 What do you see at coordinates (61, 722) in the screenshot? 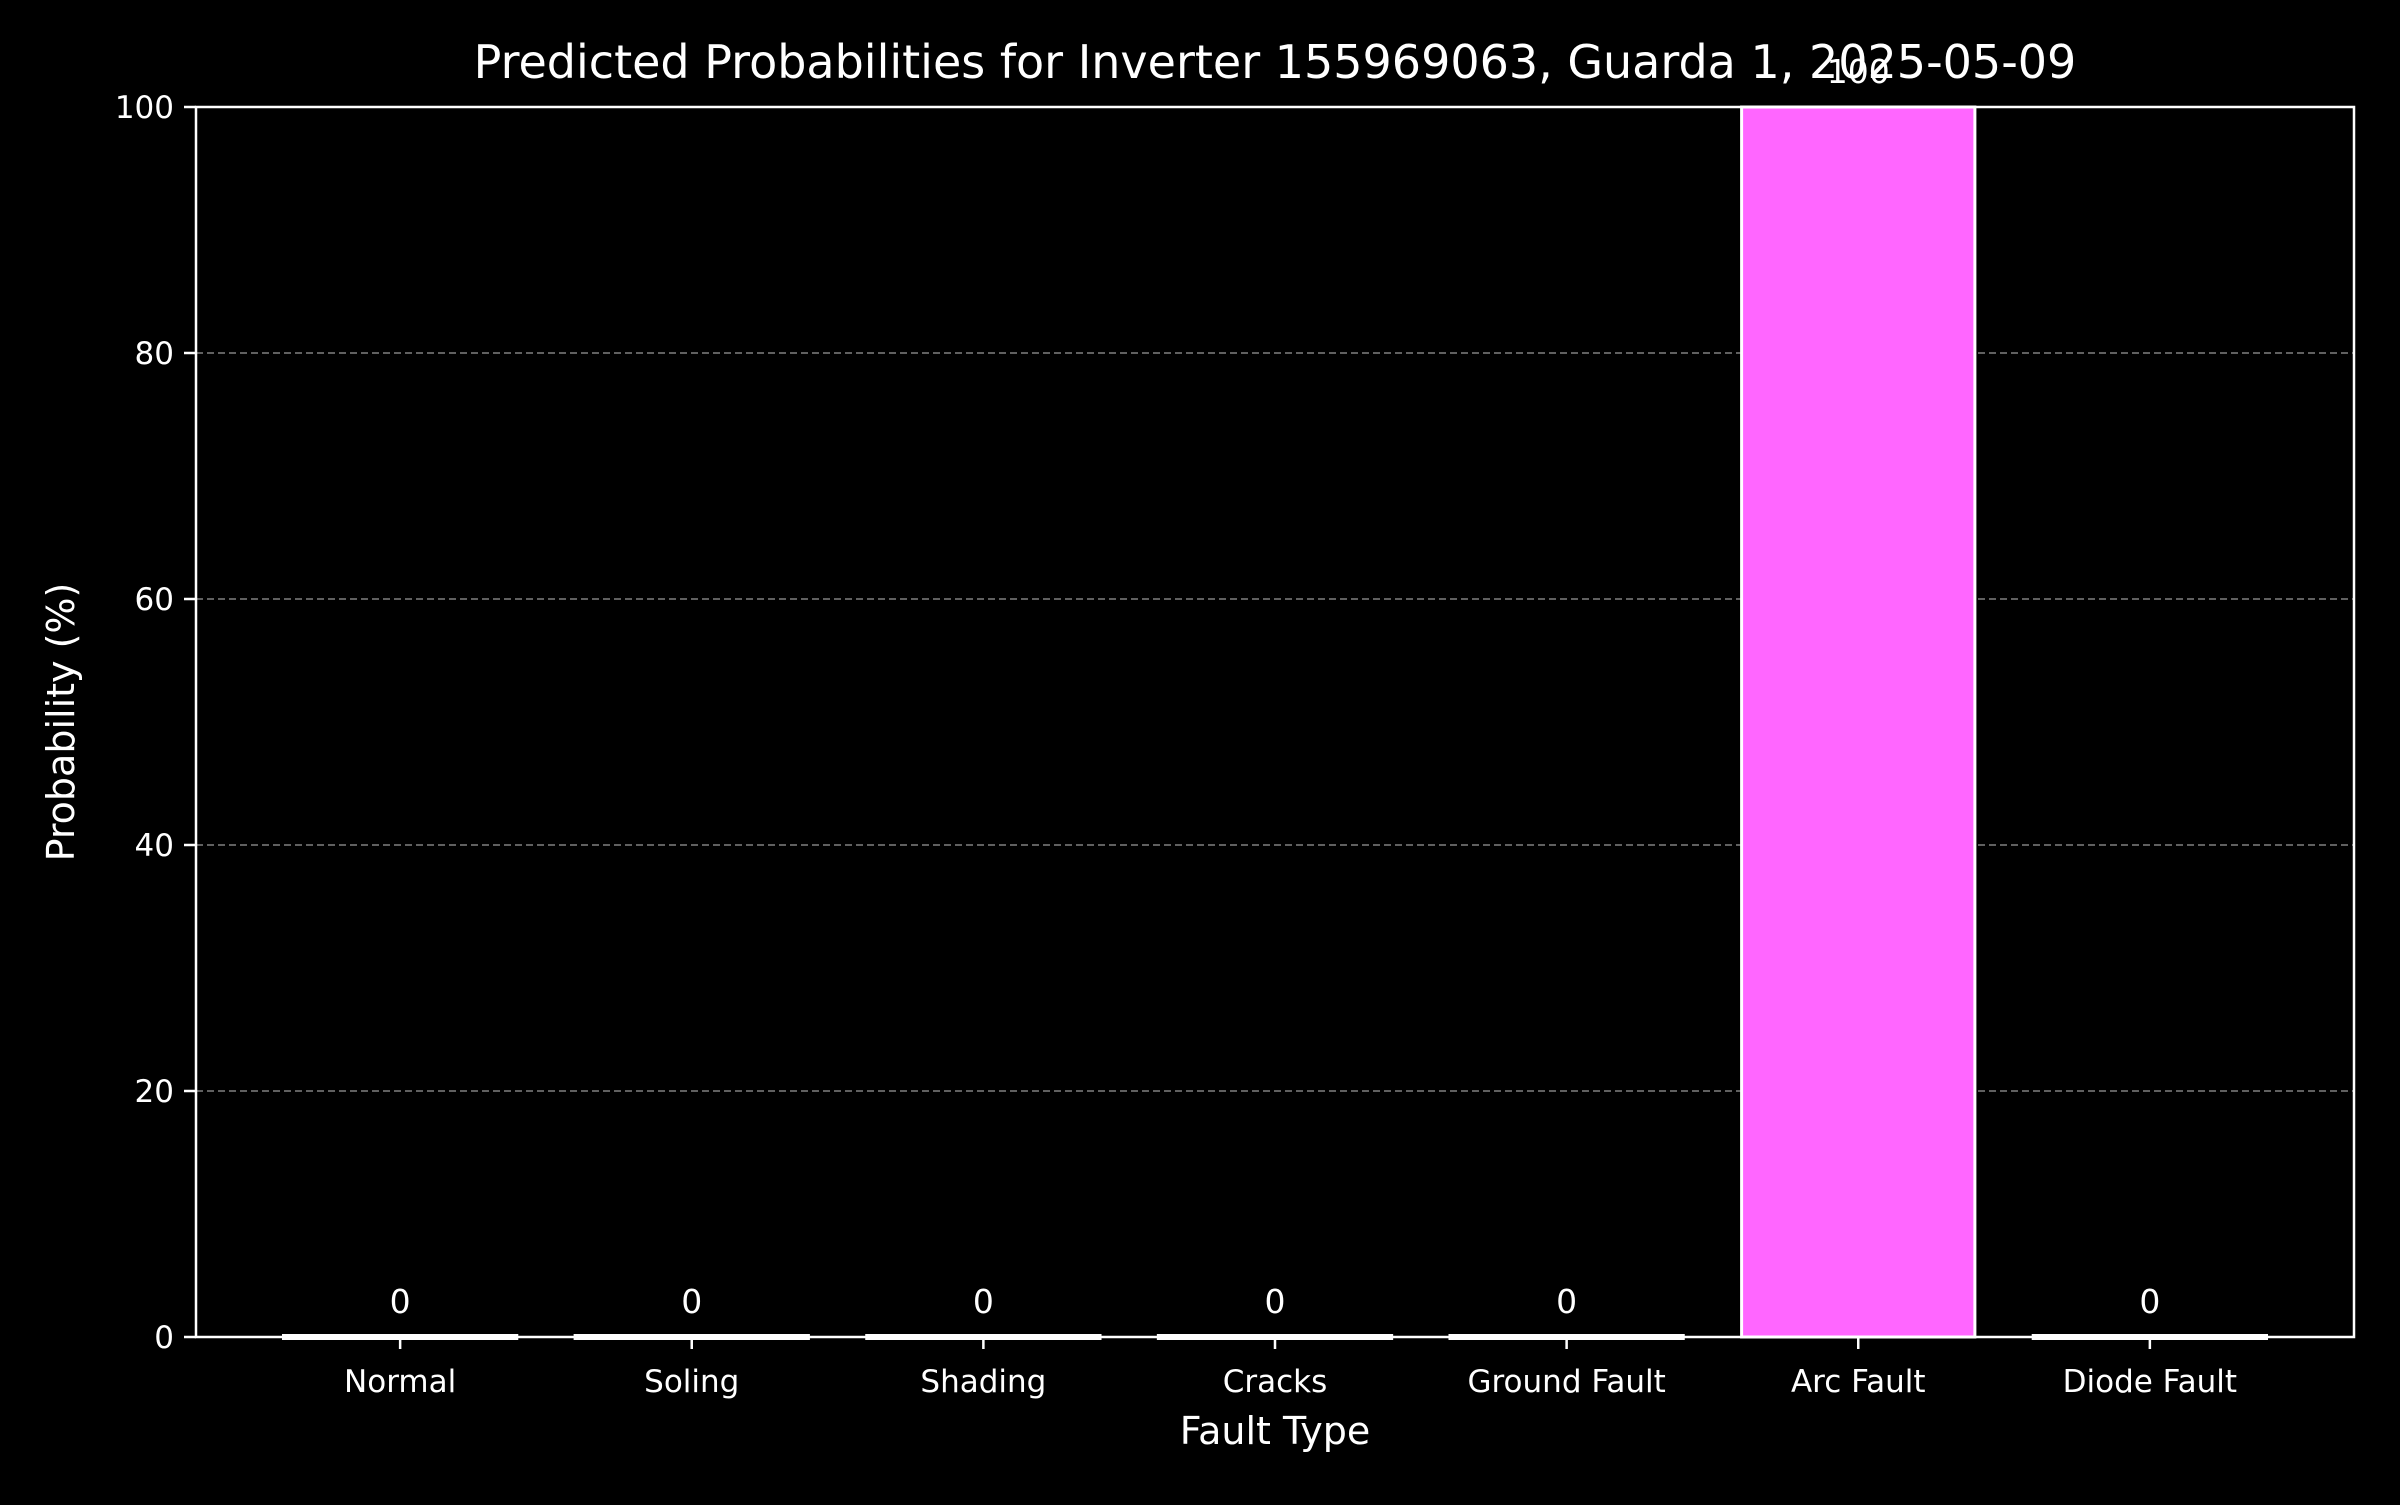
I see `y-axis-label: Probability (%)` at bounding box center [61, 722].